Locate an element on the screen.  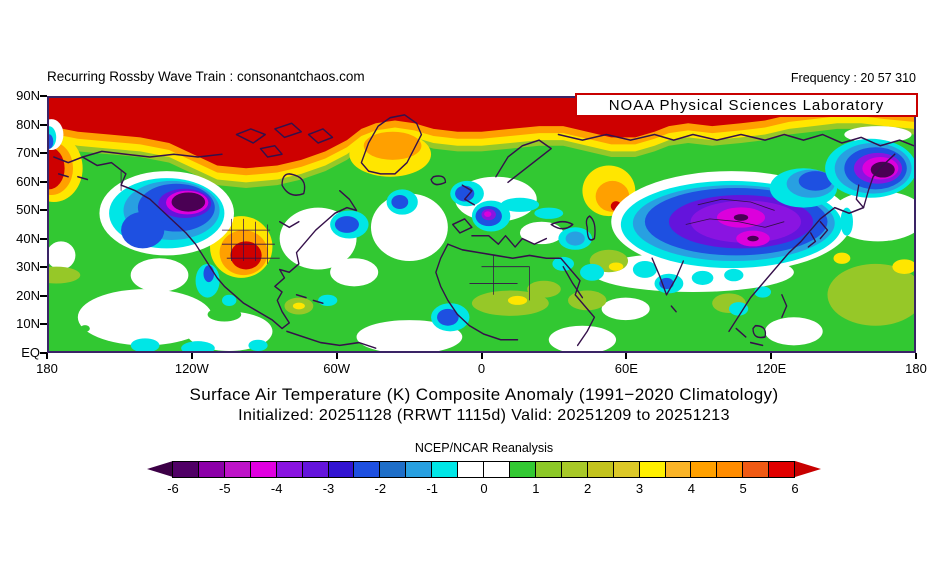
colorbar-tick-label: 2 is located at coordinates (588, 488).